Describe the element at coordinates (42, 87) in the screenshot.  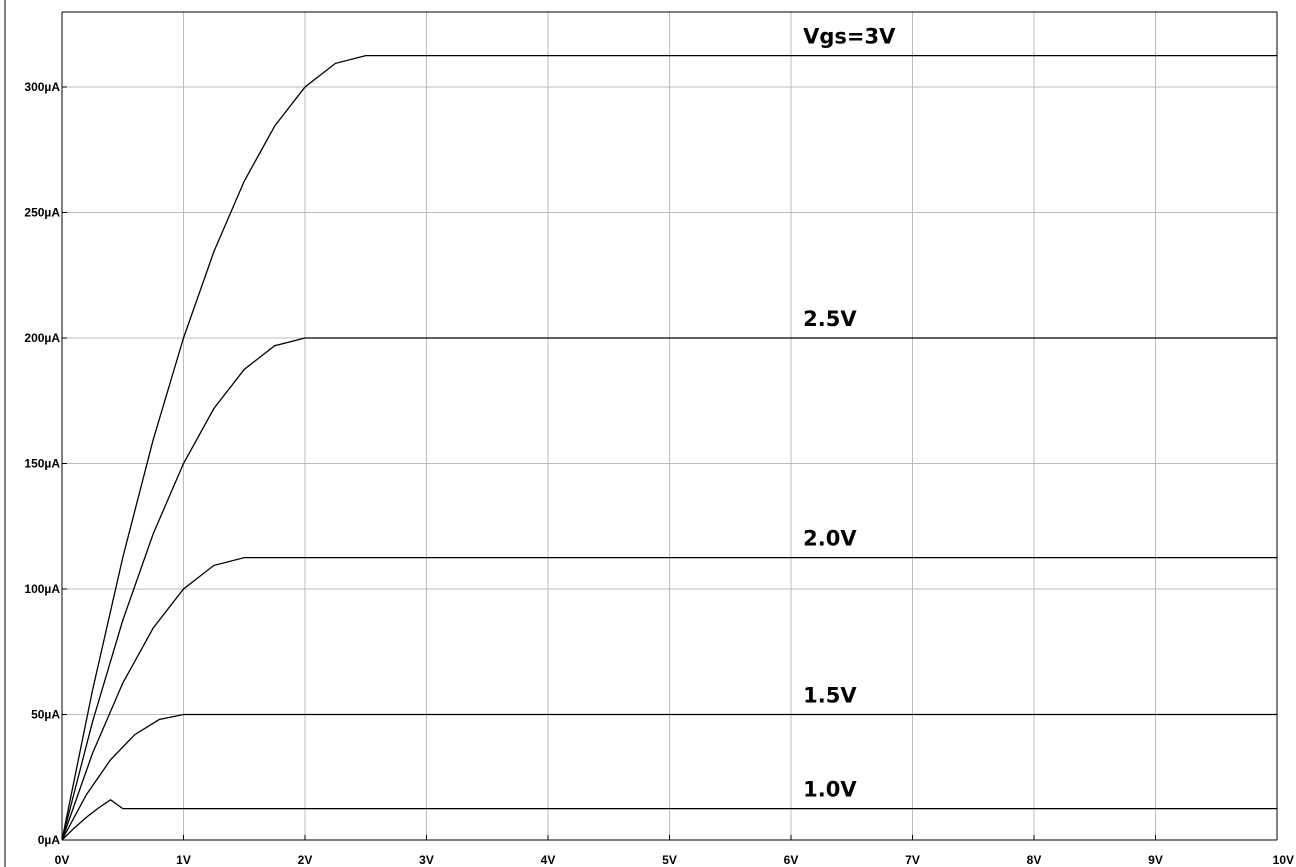
I see `y-tick-label: 300µA` at that location.